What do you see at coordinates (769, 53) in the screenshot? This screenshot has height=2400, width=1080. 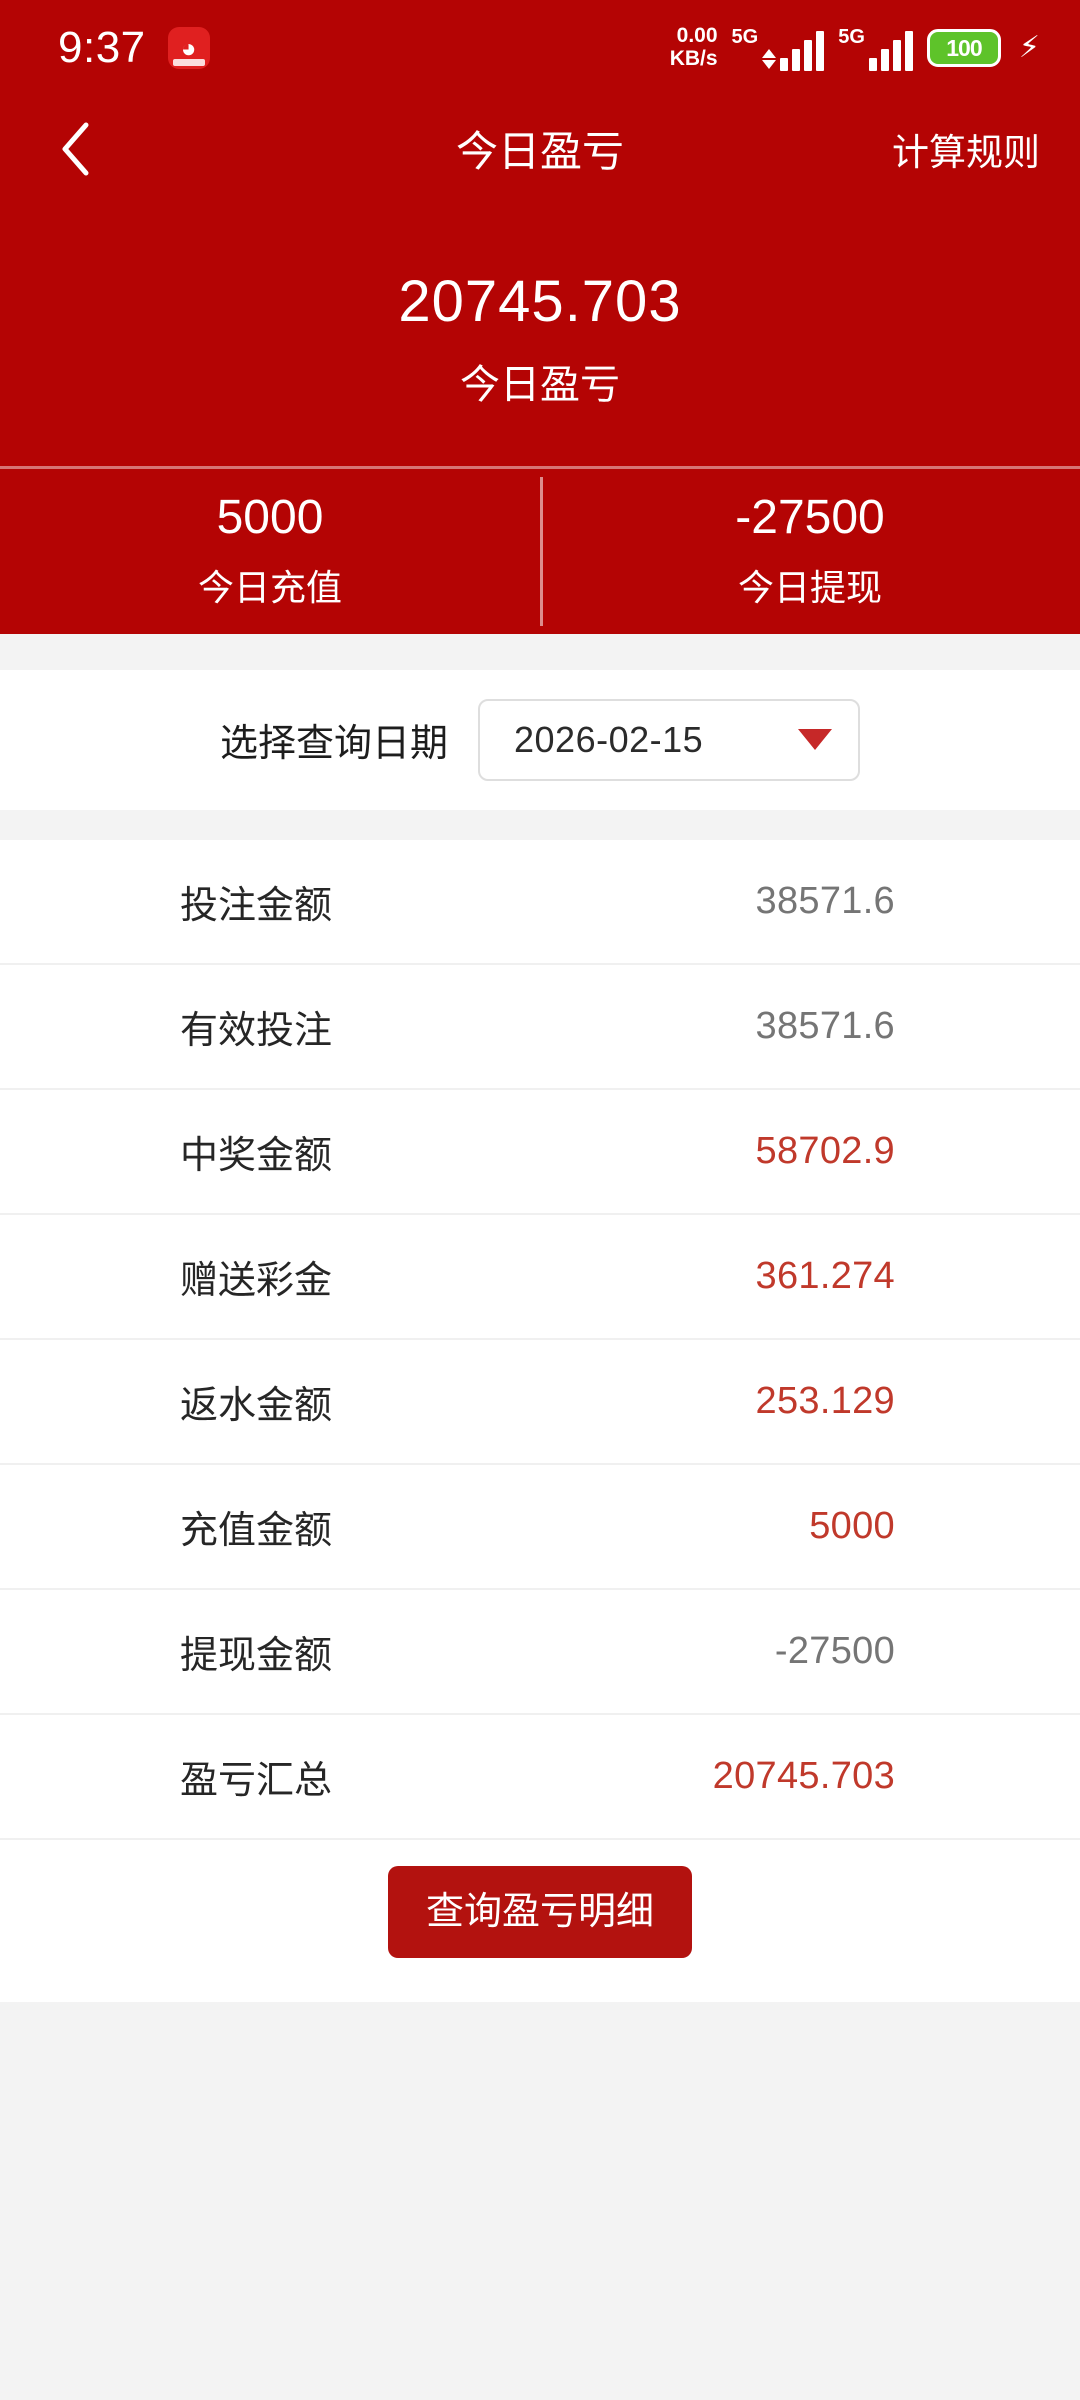 I see `arrow-up-icon` at bounding box center [769, 53].